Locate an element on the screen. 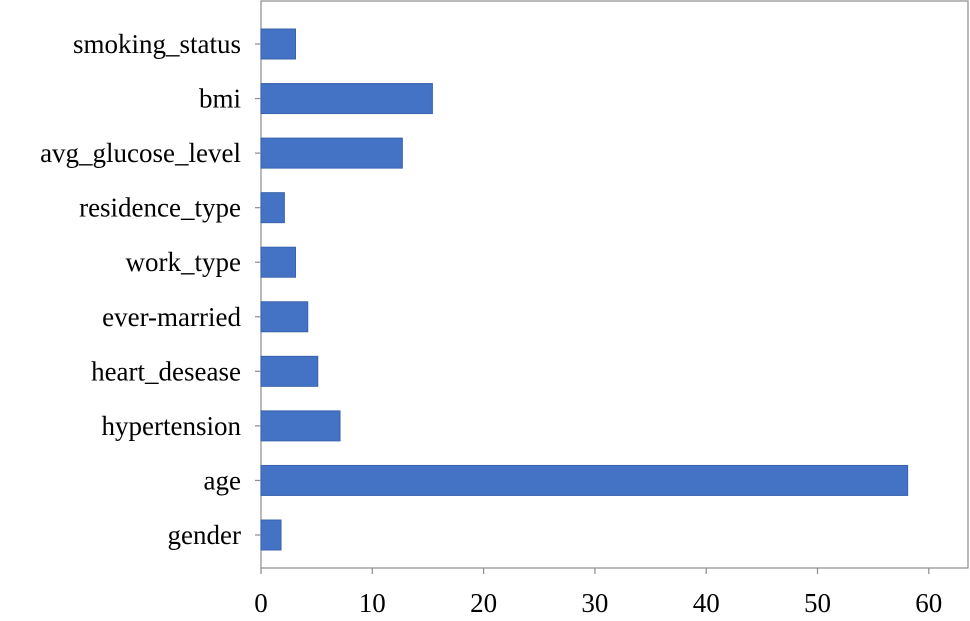 The height and width of the screenshot is (621, 970). x-tick-label: 40 is located at coordinates (706, 603).